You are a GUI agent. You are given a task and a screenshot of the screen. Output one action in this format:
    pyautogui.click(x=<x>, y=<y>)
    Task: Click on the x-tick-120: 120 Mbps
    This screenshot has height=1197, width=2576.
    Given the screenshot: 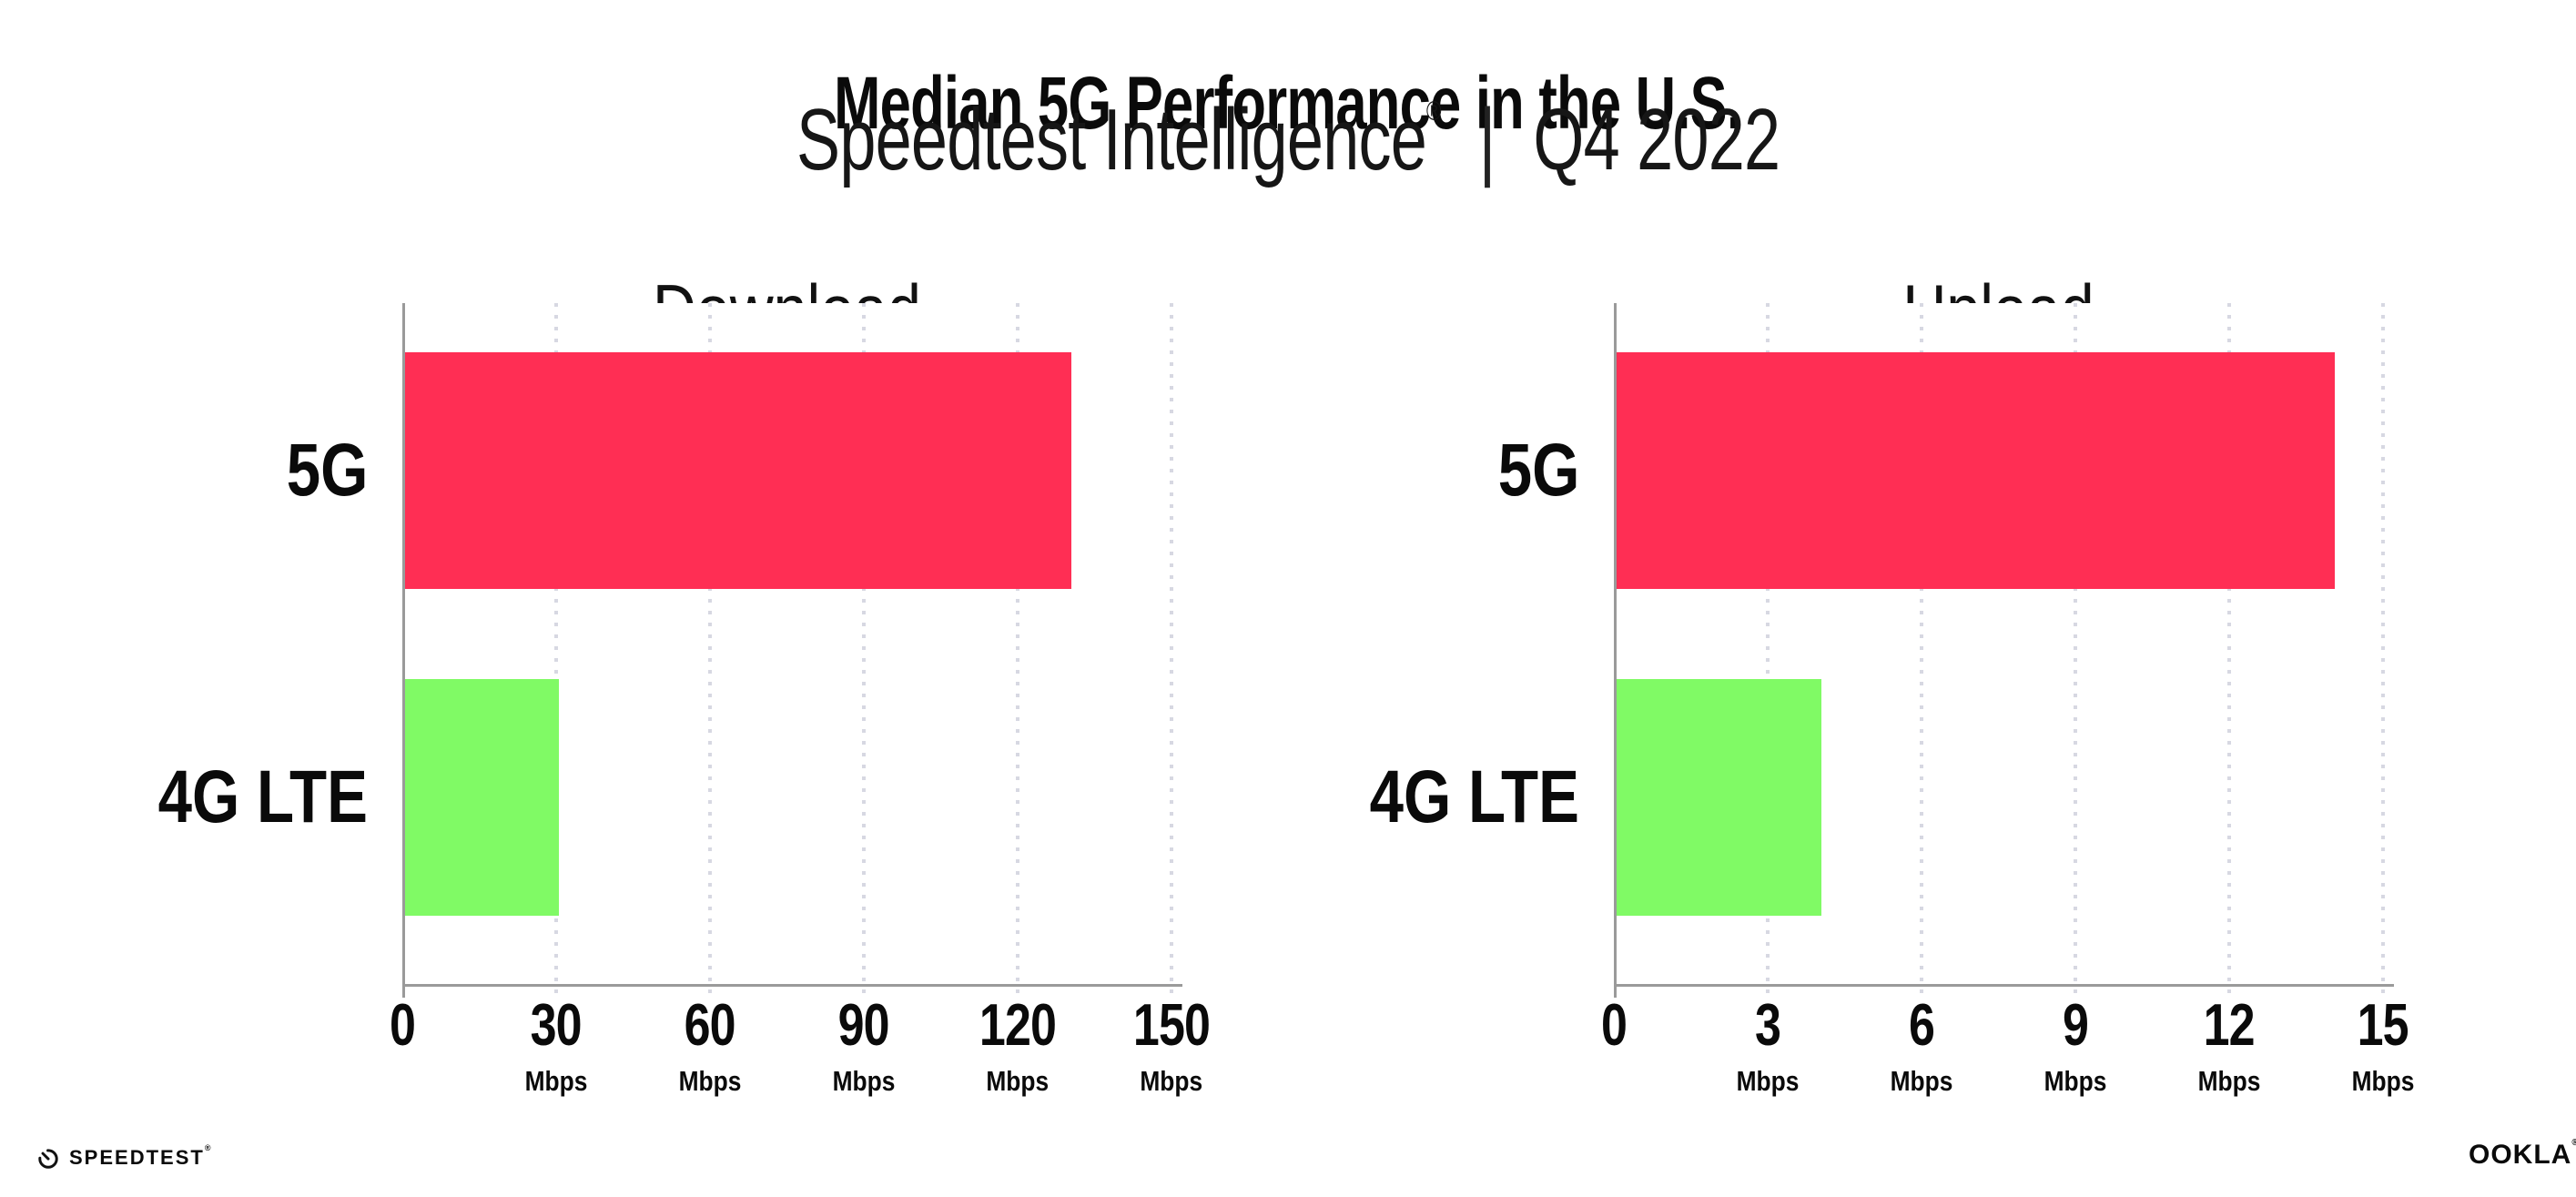 What is the action you would take?
    pyautogui.click(x=1017, y=1045)
    